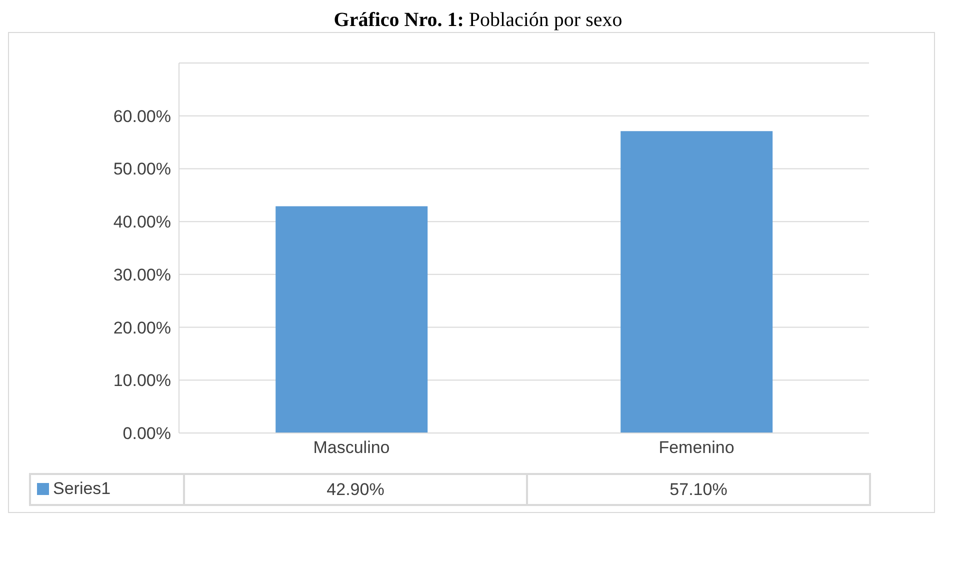 The image size is (955, 580). What do you see at coordinates (696, 448) in the screenshot?
I see `x-tick-label: Femenino` at bounding box center [696, 448].